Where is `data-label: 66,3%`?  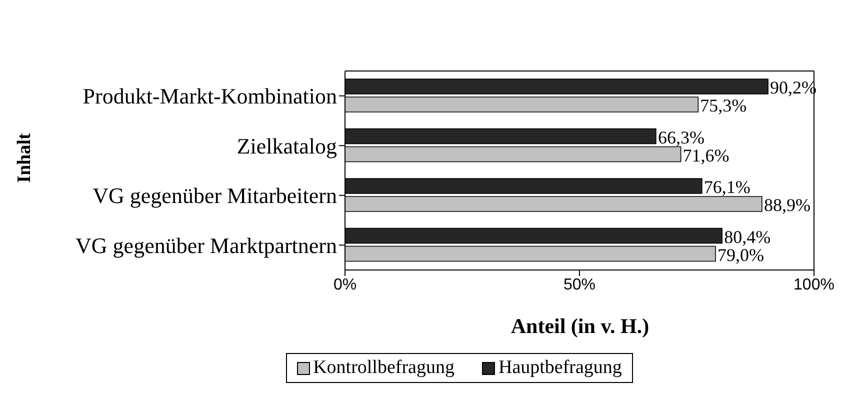 data-label: 66,3% is located at coordinates (681, 137).